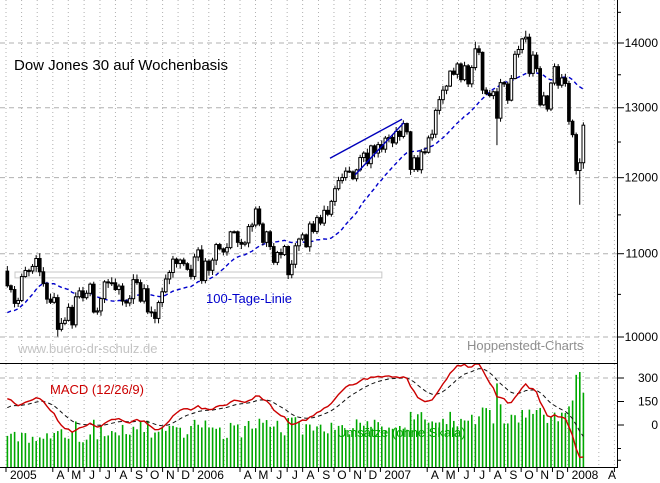 The width and height of the screenshot is (660, 483). I want to click on svg-text: 300, so click(648, 378).